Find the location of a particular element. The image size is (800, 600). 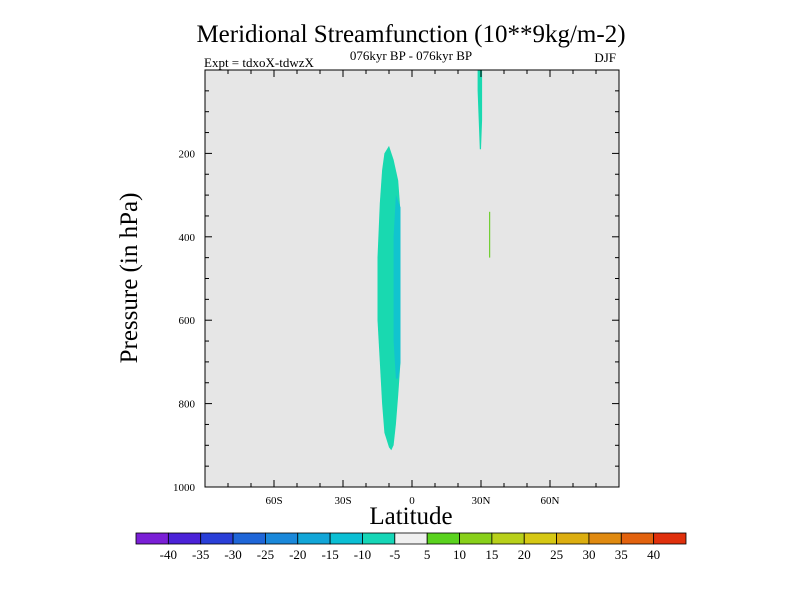

x-axis-label: Latitude is located at coordinates (410, 516).